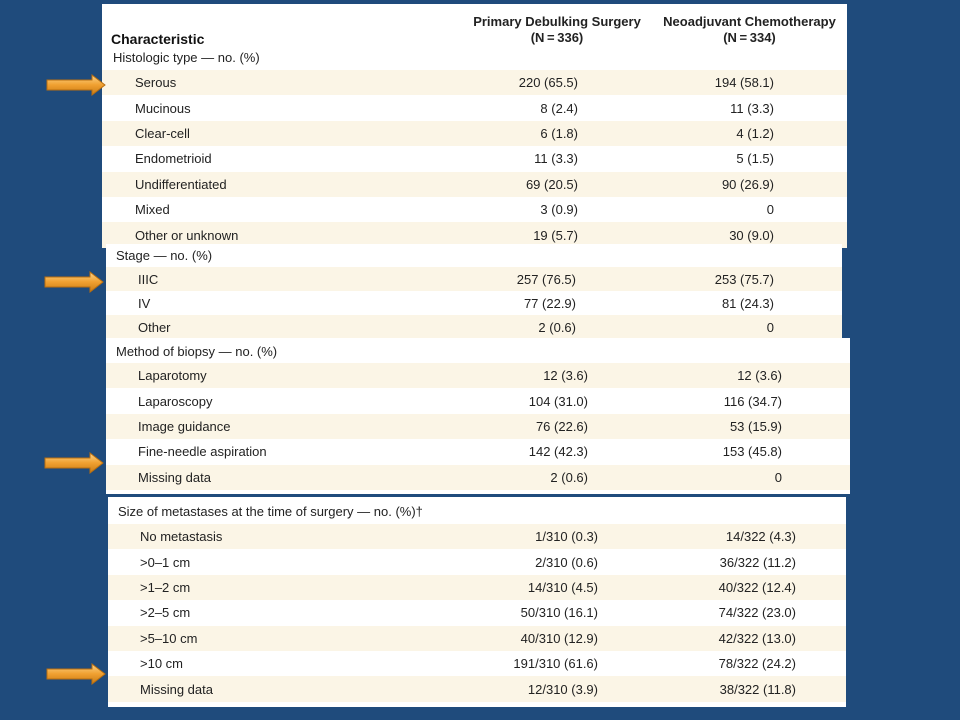 The height and width of the screenshot is (720, 960). I want to click on row-label: Mucinous, so click(163, 108).